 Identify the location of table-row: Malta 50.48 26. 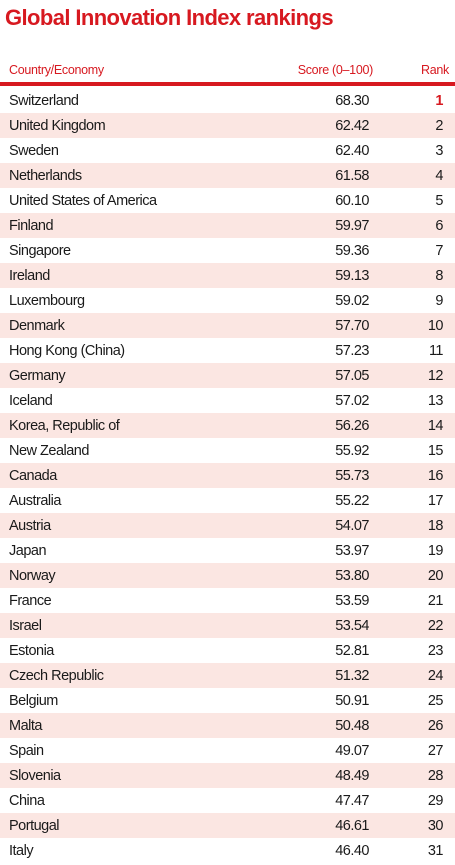
(227, 725).